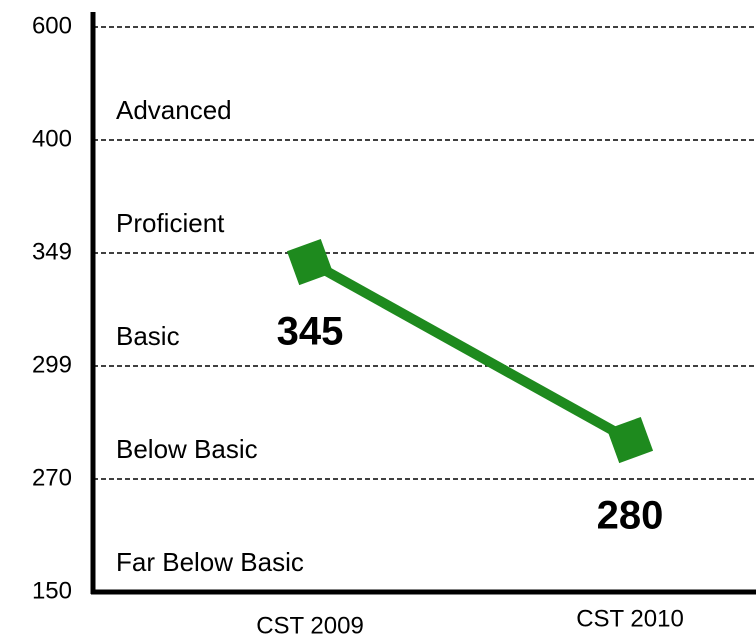  I want to click on y-tick-label: 299, so click(52, 364).